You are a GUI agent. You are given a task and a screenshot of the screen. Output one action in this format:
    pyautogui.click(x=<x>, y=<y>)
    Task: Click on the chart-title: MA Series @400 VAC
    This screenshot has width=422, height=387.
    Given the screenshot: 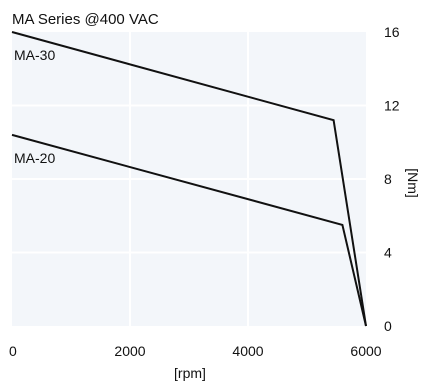 What is the action you would take?
    pyautogui.click(x=85, y=19)
    